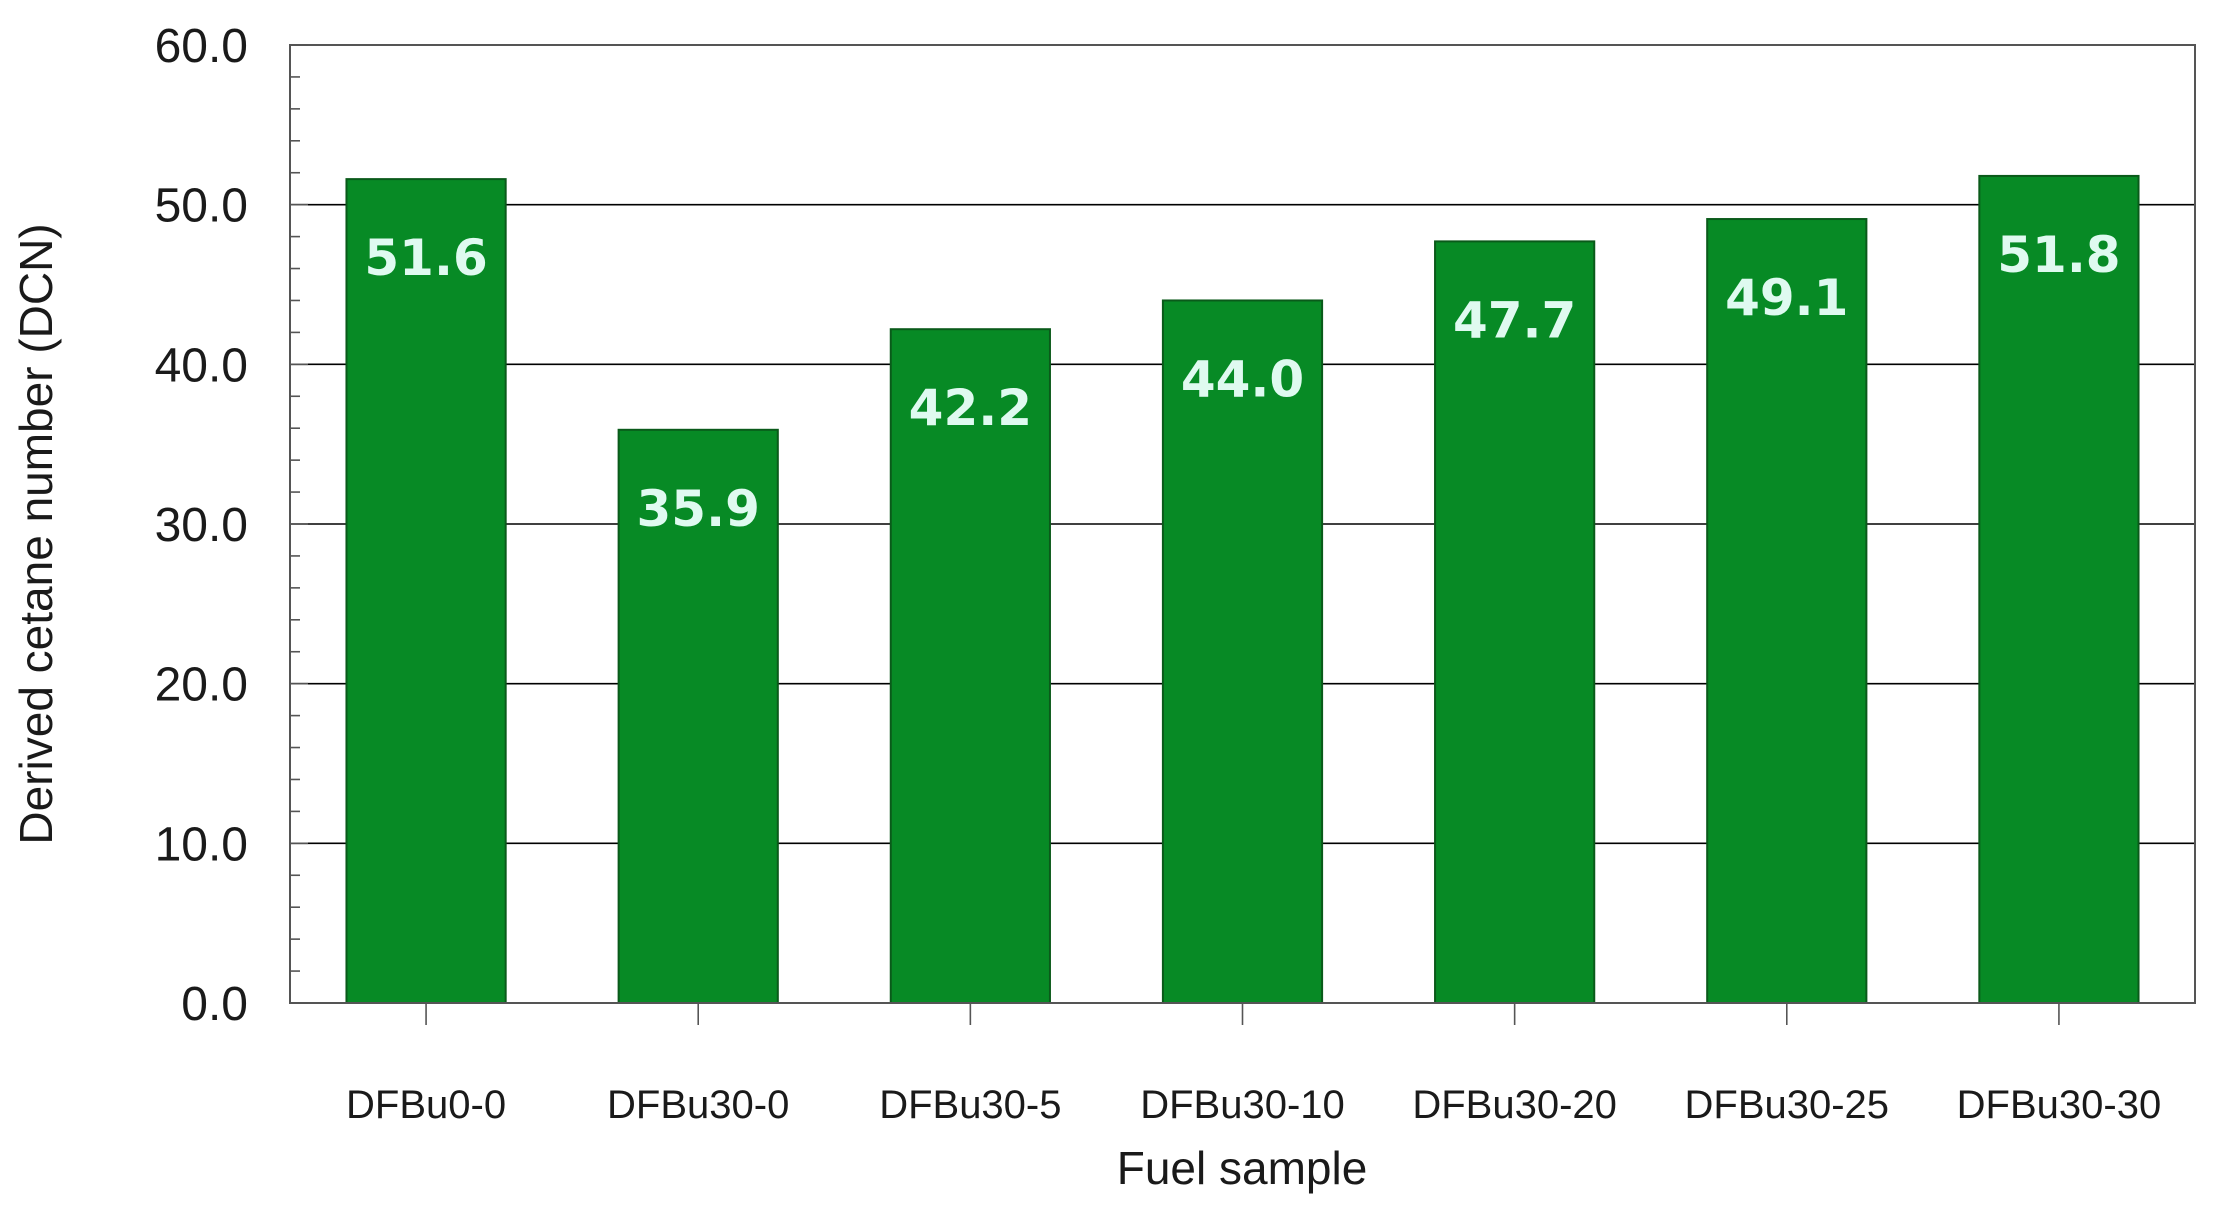  I want to click on y-tick-label: 30.0, so click(201, 525).